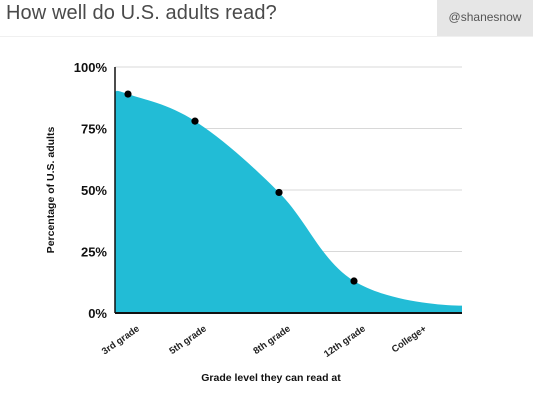 This screenshot has height=400, width=533. What do you see at coordinates (91, 67) in the screenshot?
I see `y-tick-label: 100%` at bounding box center [91, 67].